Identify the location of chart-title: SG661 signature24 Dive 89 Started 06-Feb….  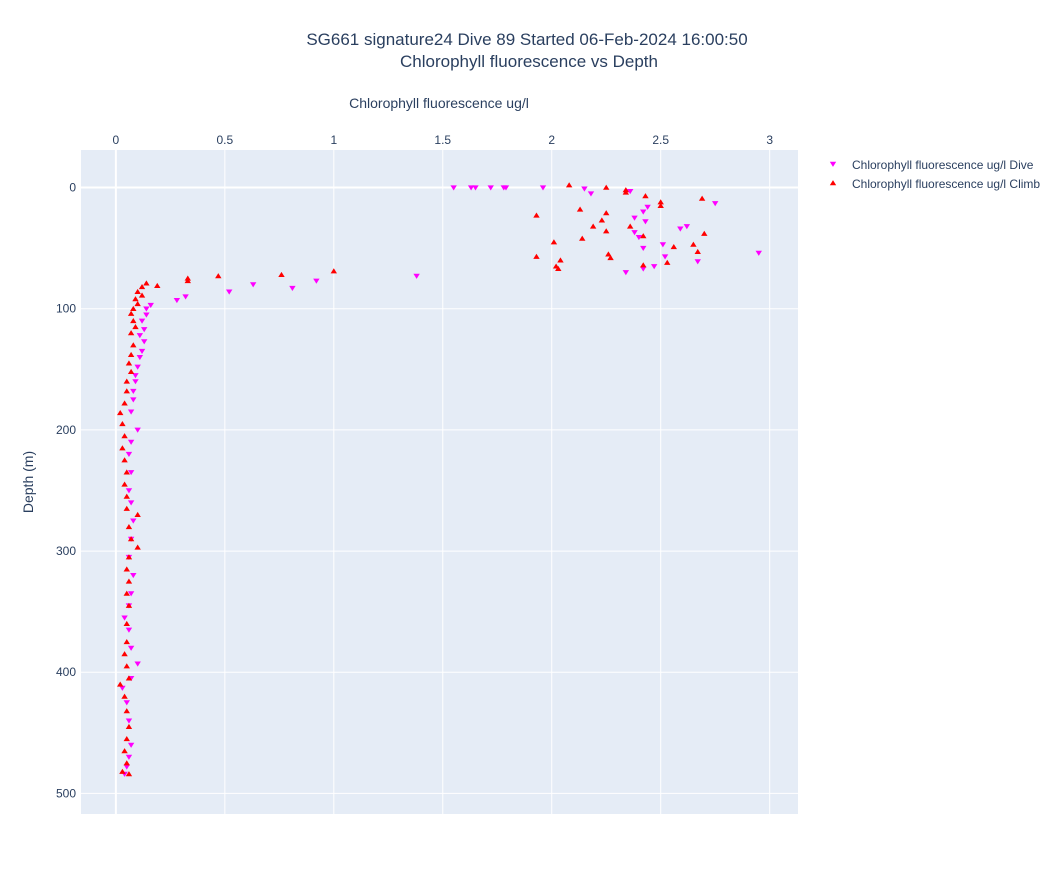
(526, 39).